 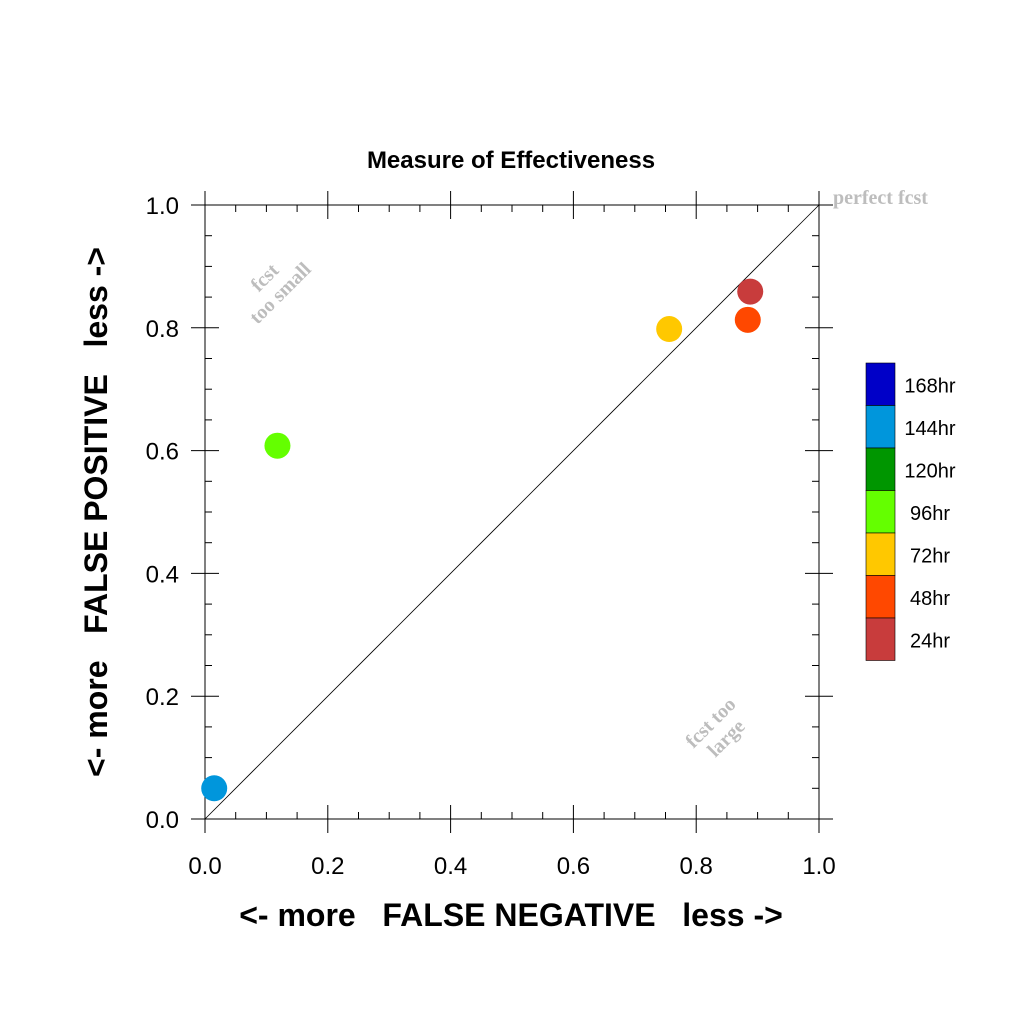 I want to click on legend-swatch-144hr, so click(x=880, y=427).